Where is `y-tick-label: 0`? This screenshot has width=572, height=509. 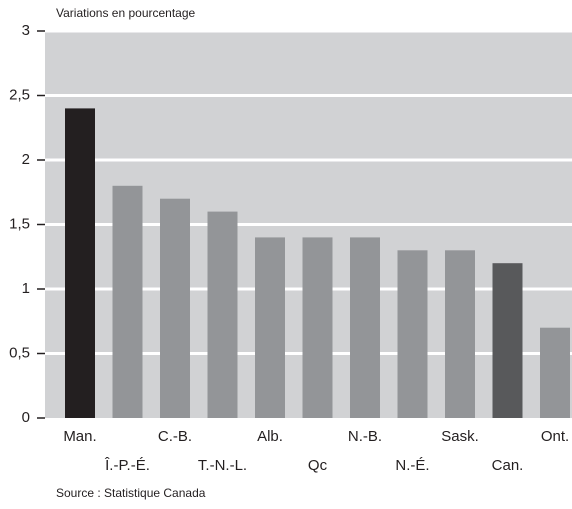 y-tick-label: 0 is located at coordinates (26, 417).